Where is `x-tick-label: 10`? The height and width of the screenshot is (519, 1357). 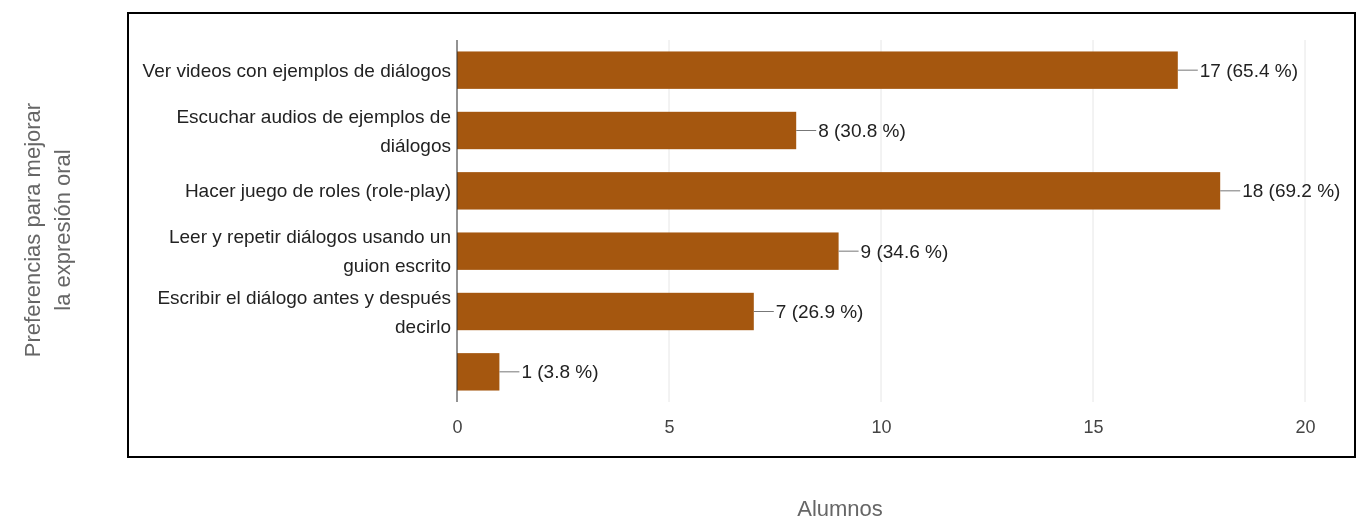 x-tick-label: 10 is located at coordinates (881, 426).